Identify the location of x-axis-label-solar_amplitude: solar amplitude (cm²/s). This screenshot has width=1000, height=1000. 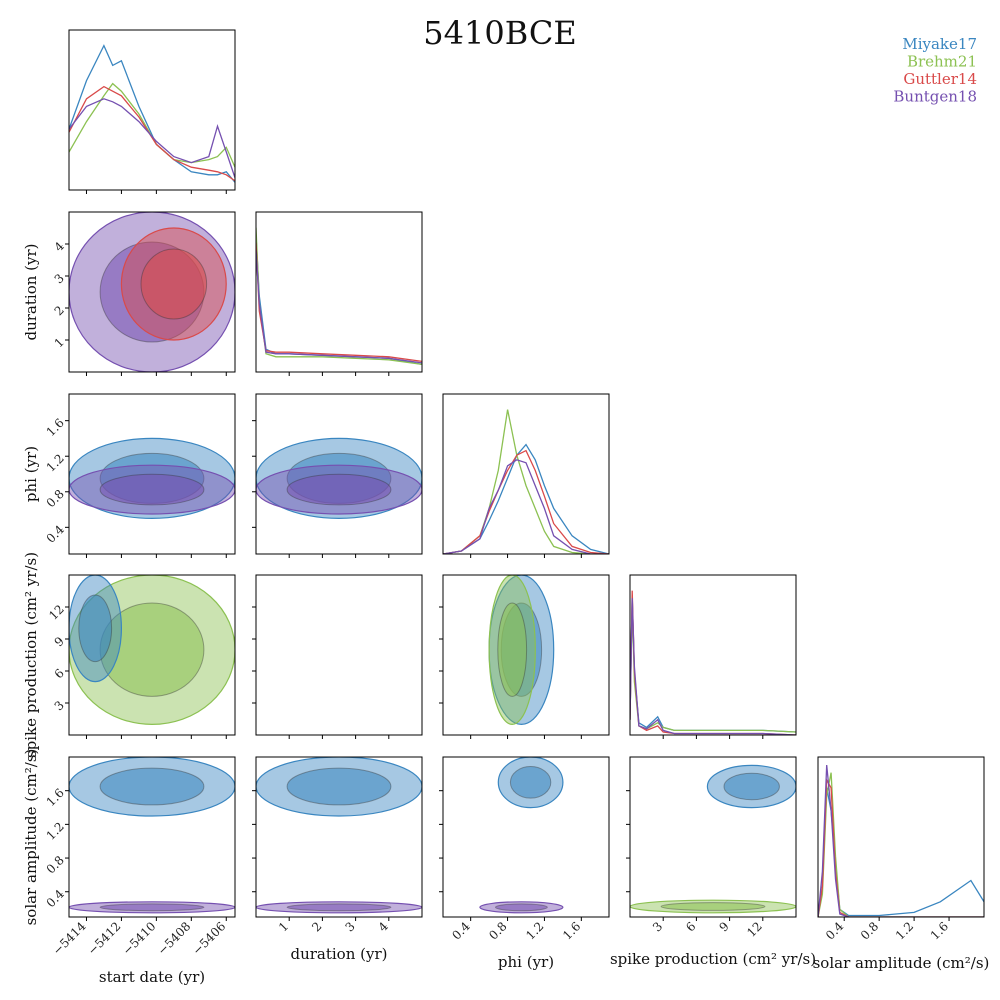
(901, 963).